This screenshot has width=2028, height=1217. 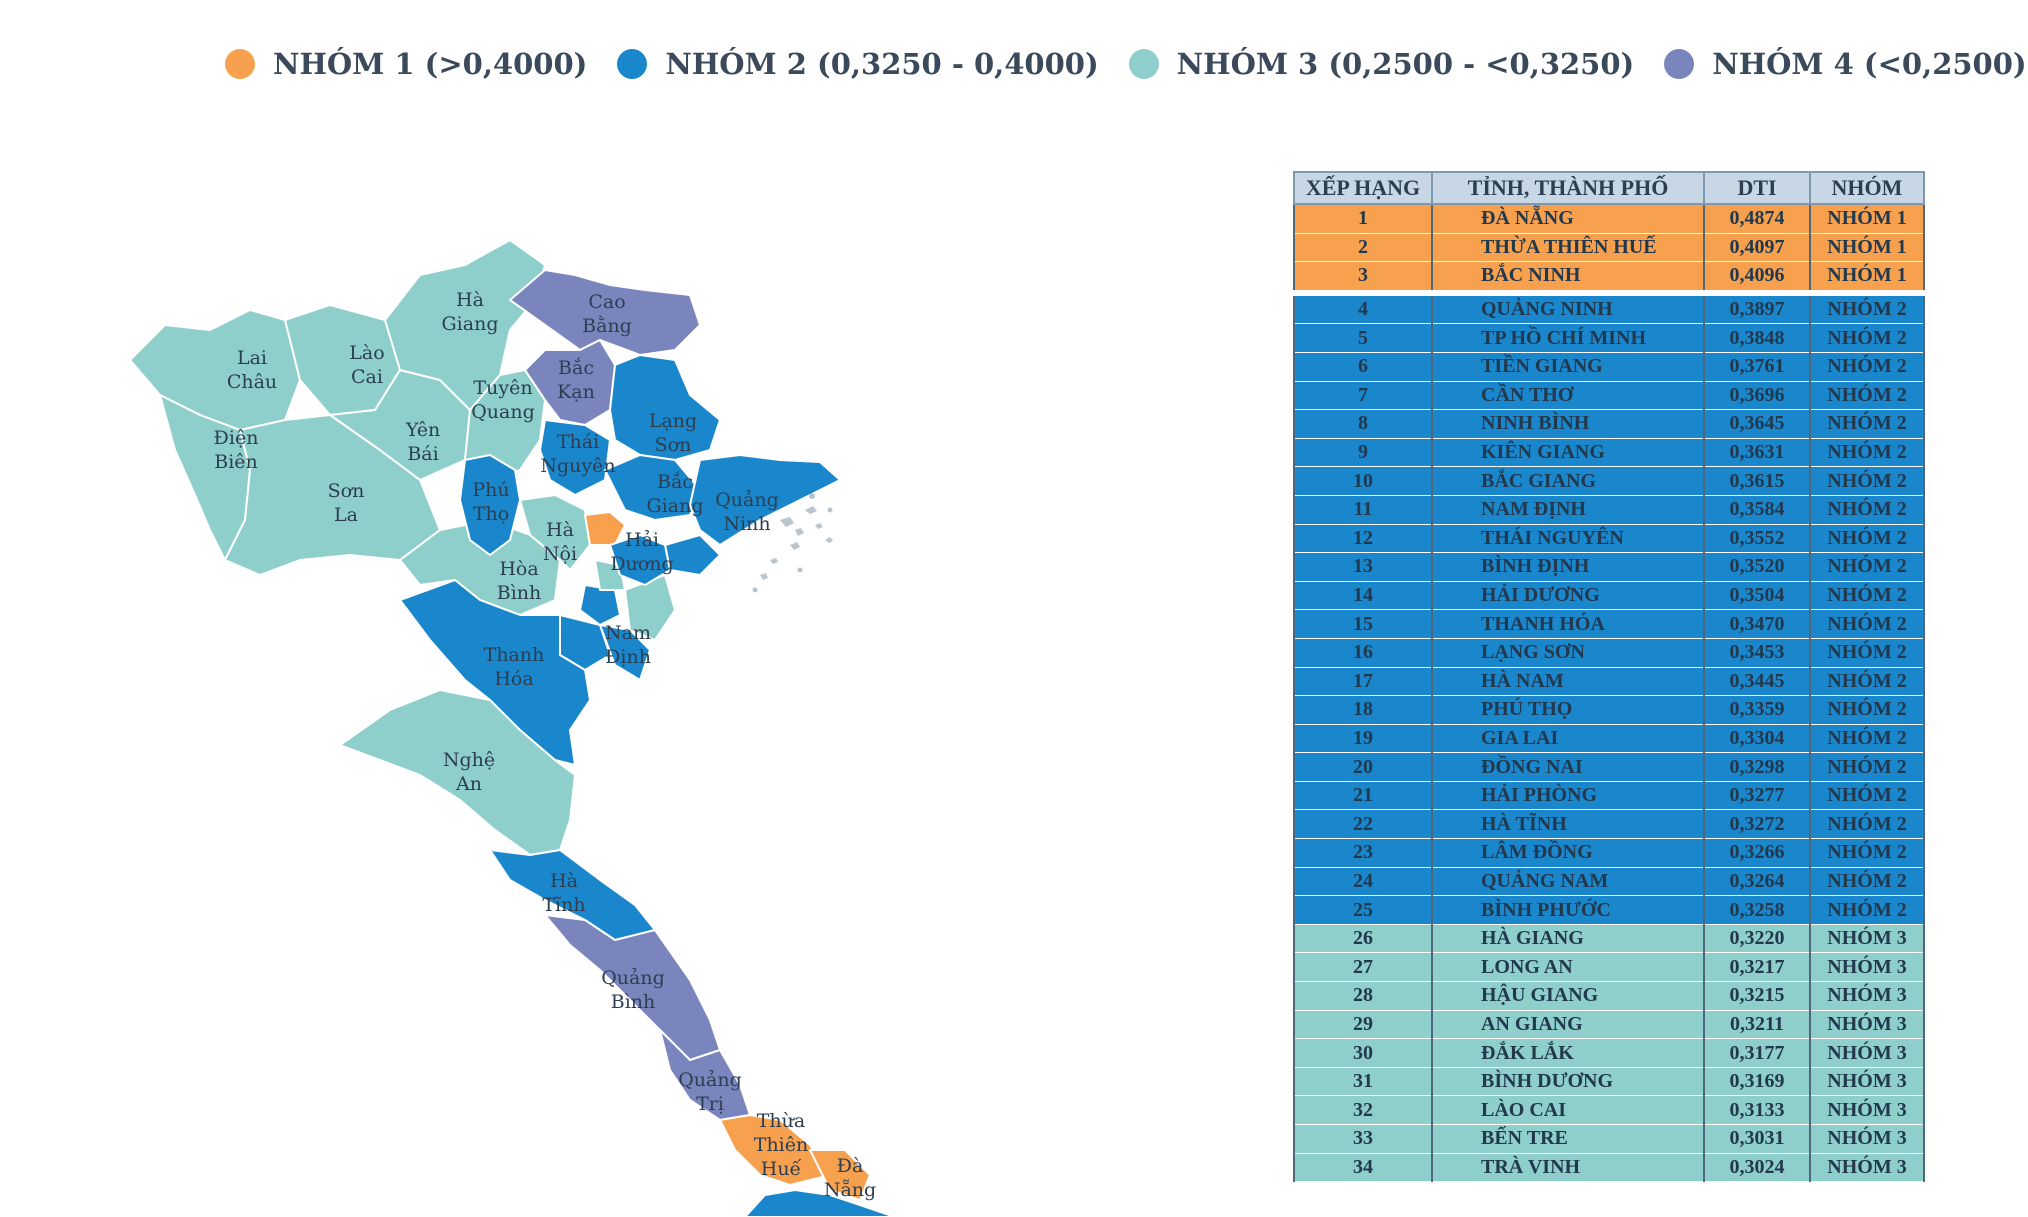 I want to click on table-row: 9 KIÊN GIANG 0,3631 NHÓM 2, so click(x=1609, y=453).